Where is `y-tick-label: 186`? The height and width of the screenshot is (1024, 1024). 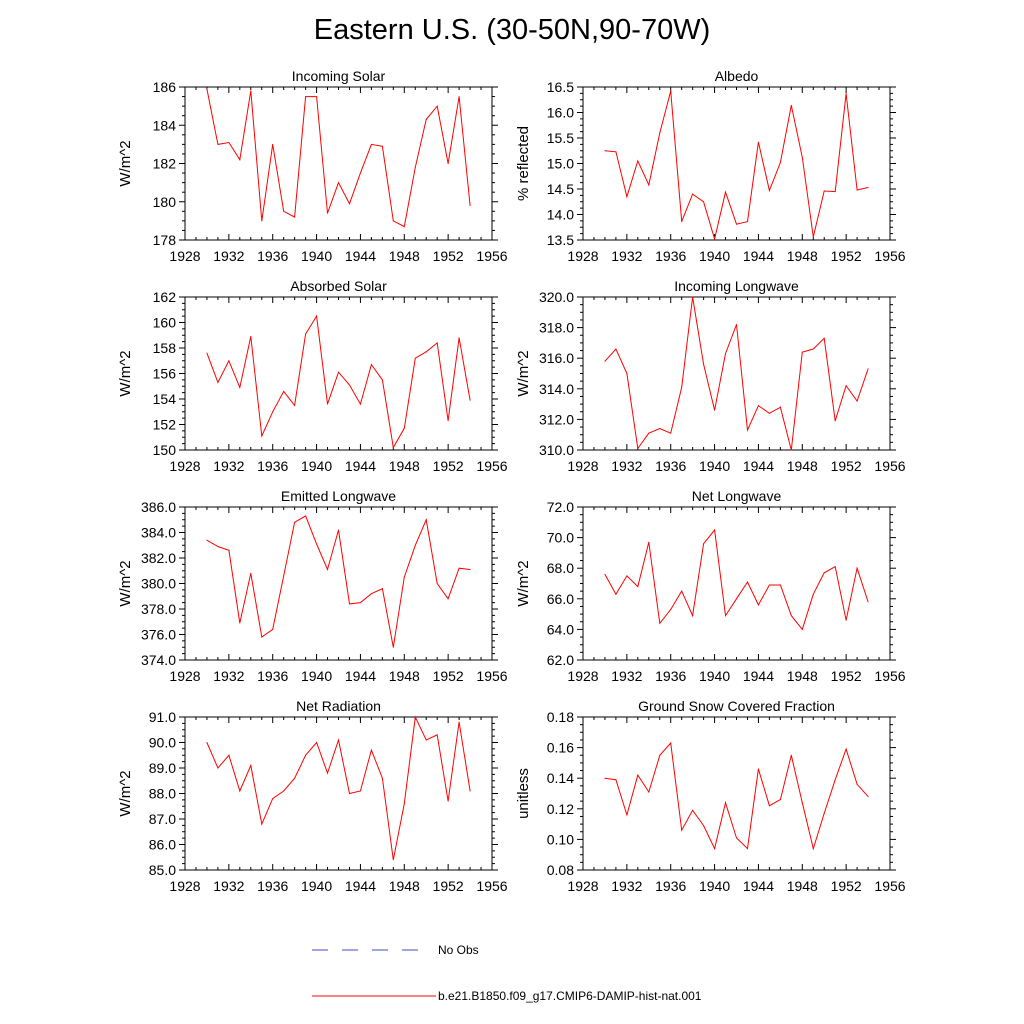 y-tick-label: 186 is located at coordinates (165, 87).